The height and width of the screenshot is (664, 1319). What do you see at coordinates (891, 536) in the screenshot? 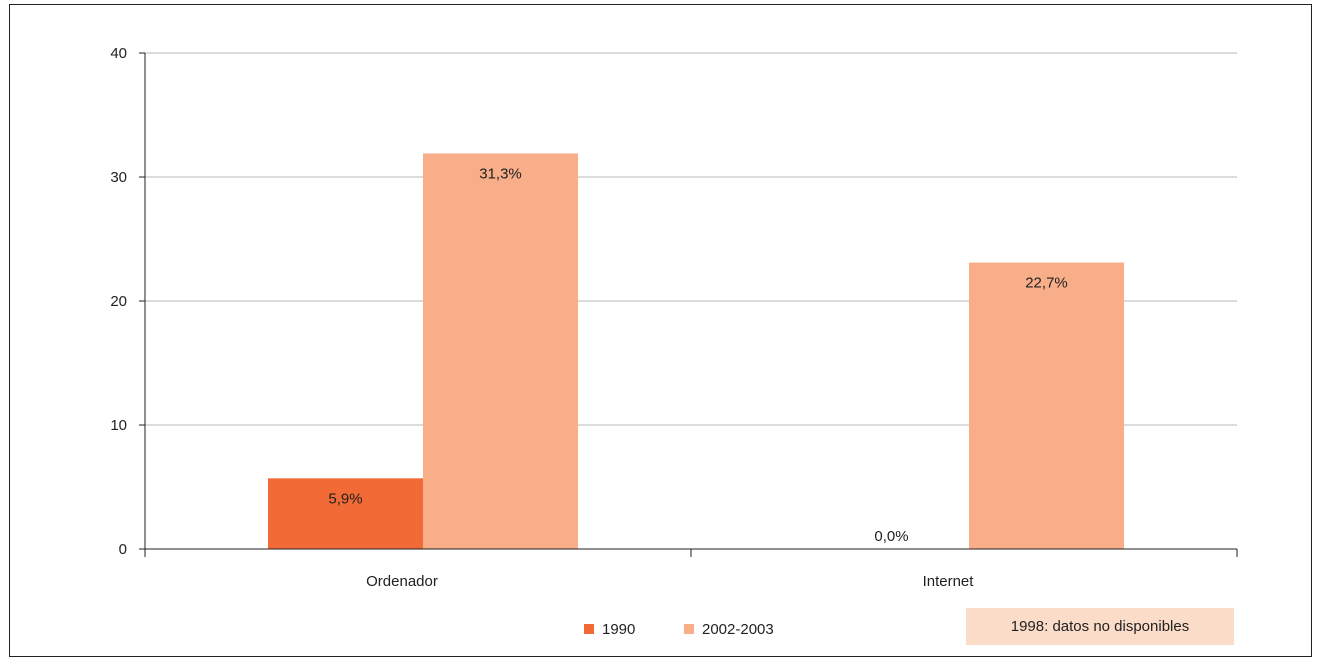
I see `bar-label: 0,0%` at bounding box center [891, 536].